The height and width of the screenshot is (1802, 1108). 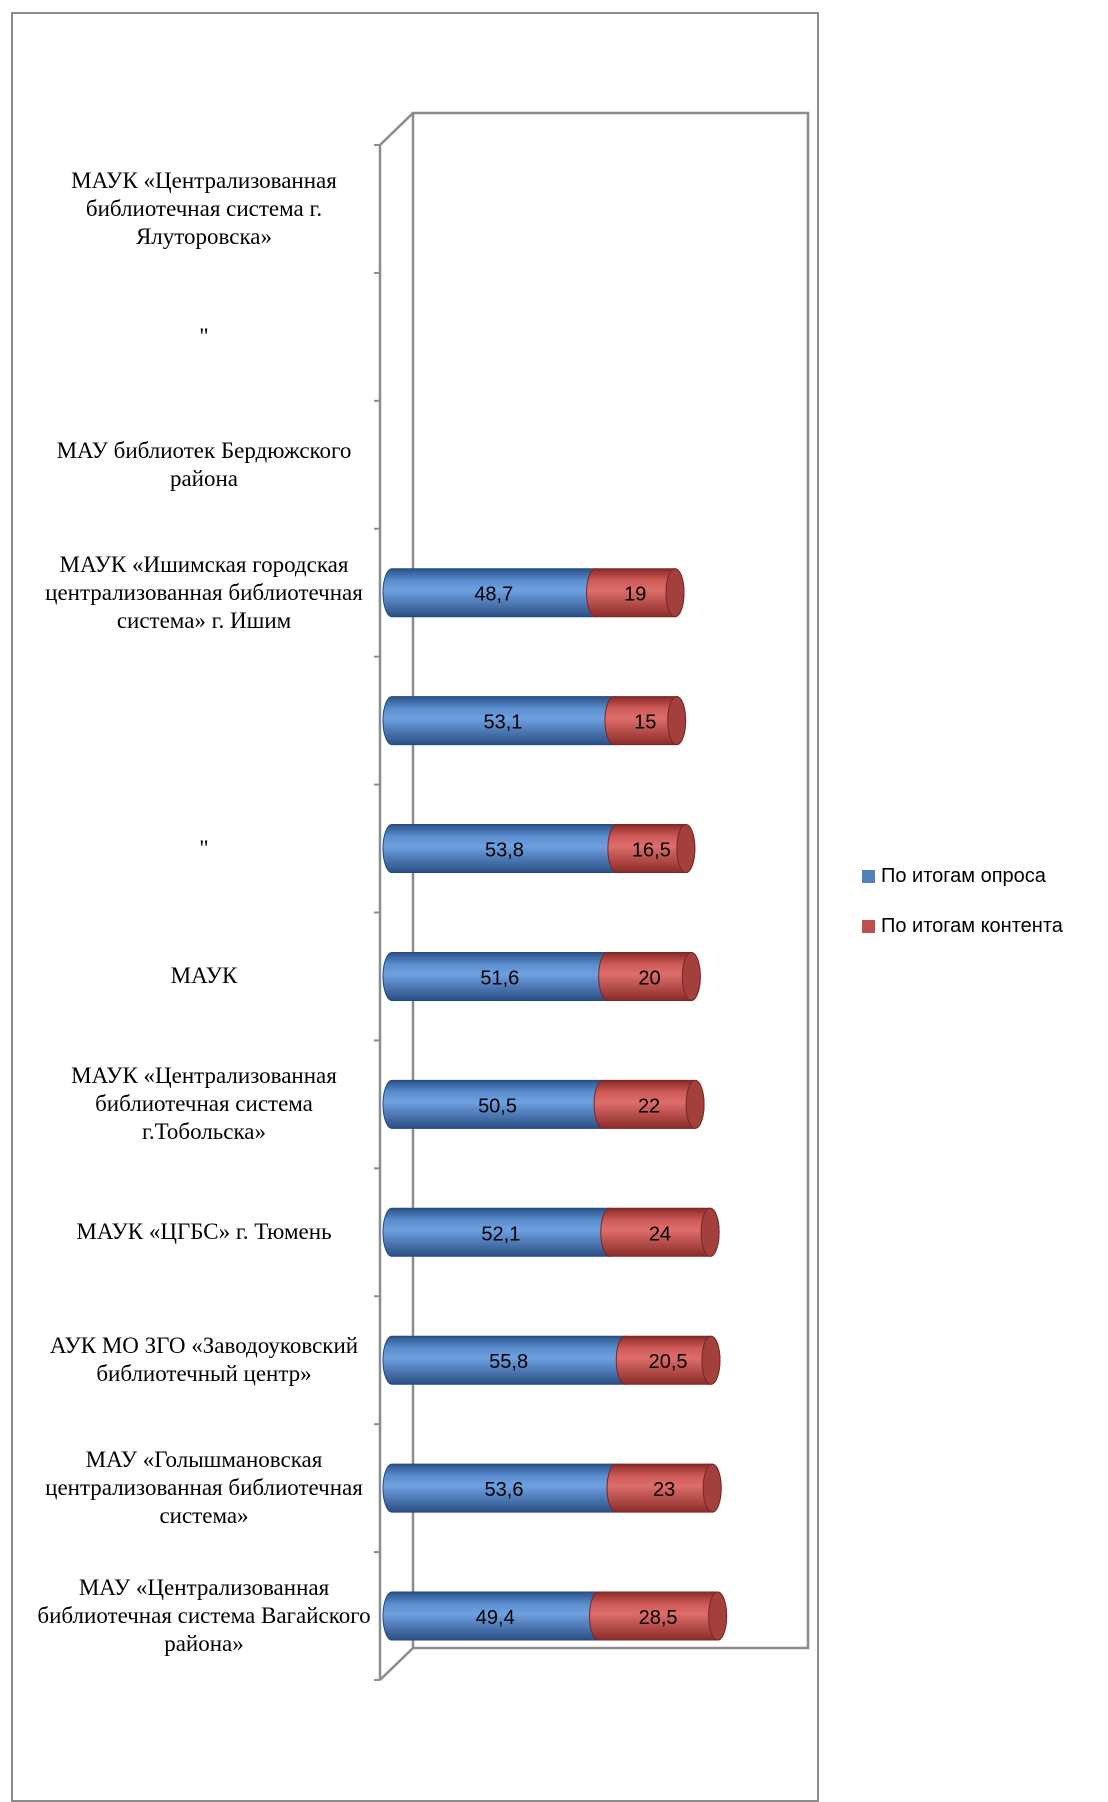 I want to click on data-label-survey: 52,1, so click(x=500, y=1234).